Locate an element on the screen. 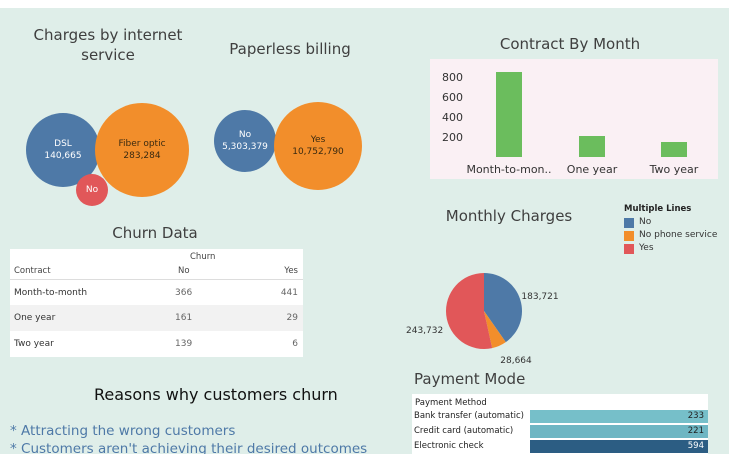  churn-title: Churn Data is located at coordinates (155, 233).